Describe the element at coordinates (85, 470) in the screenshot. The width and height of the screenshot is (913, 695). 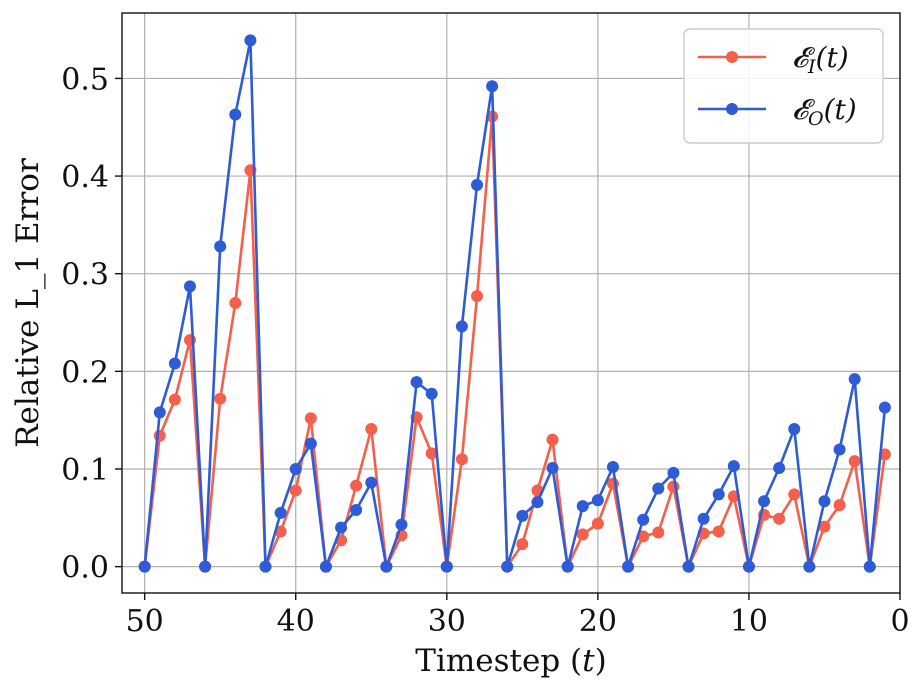
I see `y-tick-label: 0.1` at that location.